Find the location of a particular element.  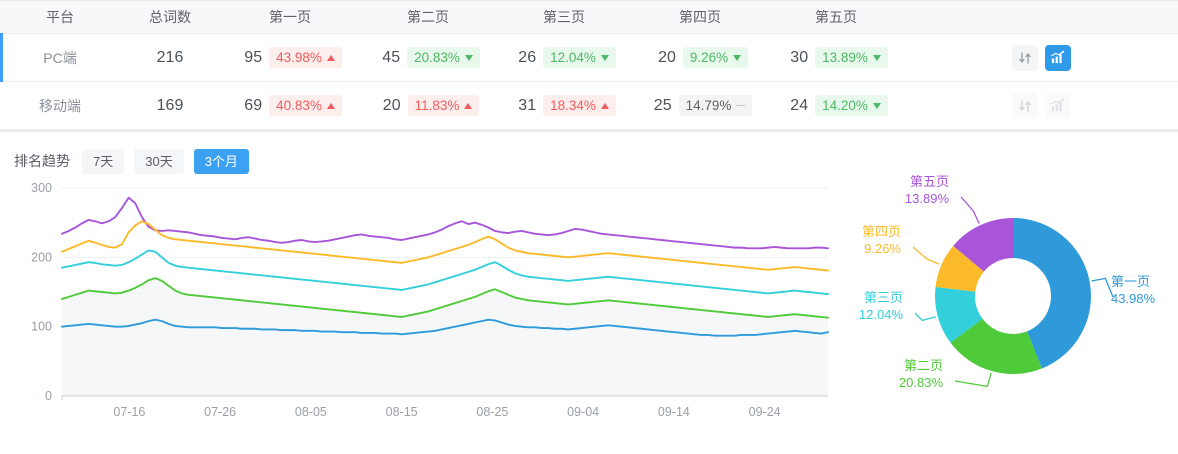

page-2-percent: 11.83% is located at coordinates (437, 105).